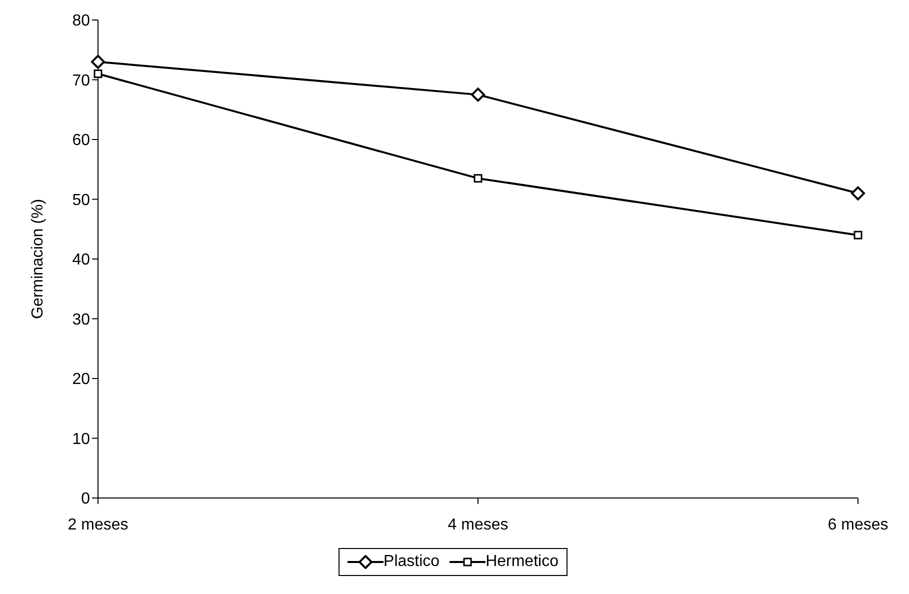 The image size is (909, 594). Describe the element at coordinates (478, 525) in the screenshot. I see `x-tick-label: 4 meses` at that location.